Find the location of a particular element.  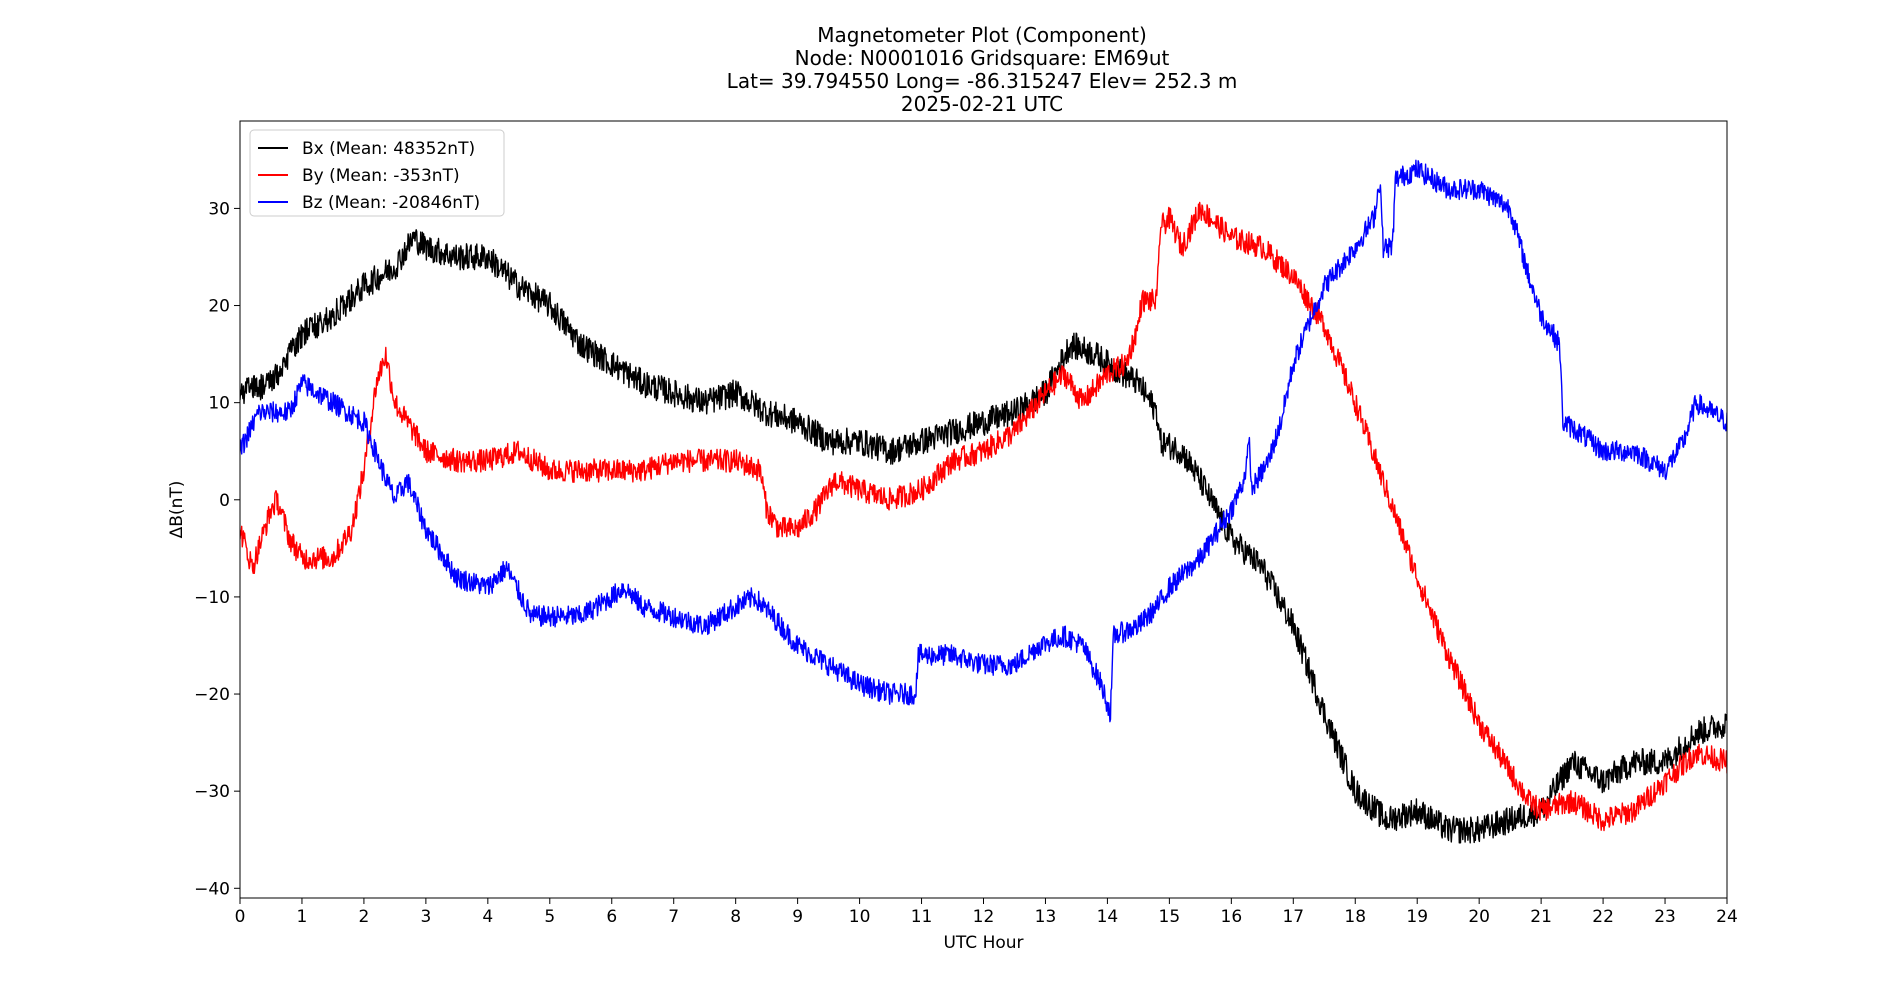

y-axis: −40 −30 −20 −10 0 10 20 30 is located at coordinates (217, 549).